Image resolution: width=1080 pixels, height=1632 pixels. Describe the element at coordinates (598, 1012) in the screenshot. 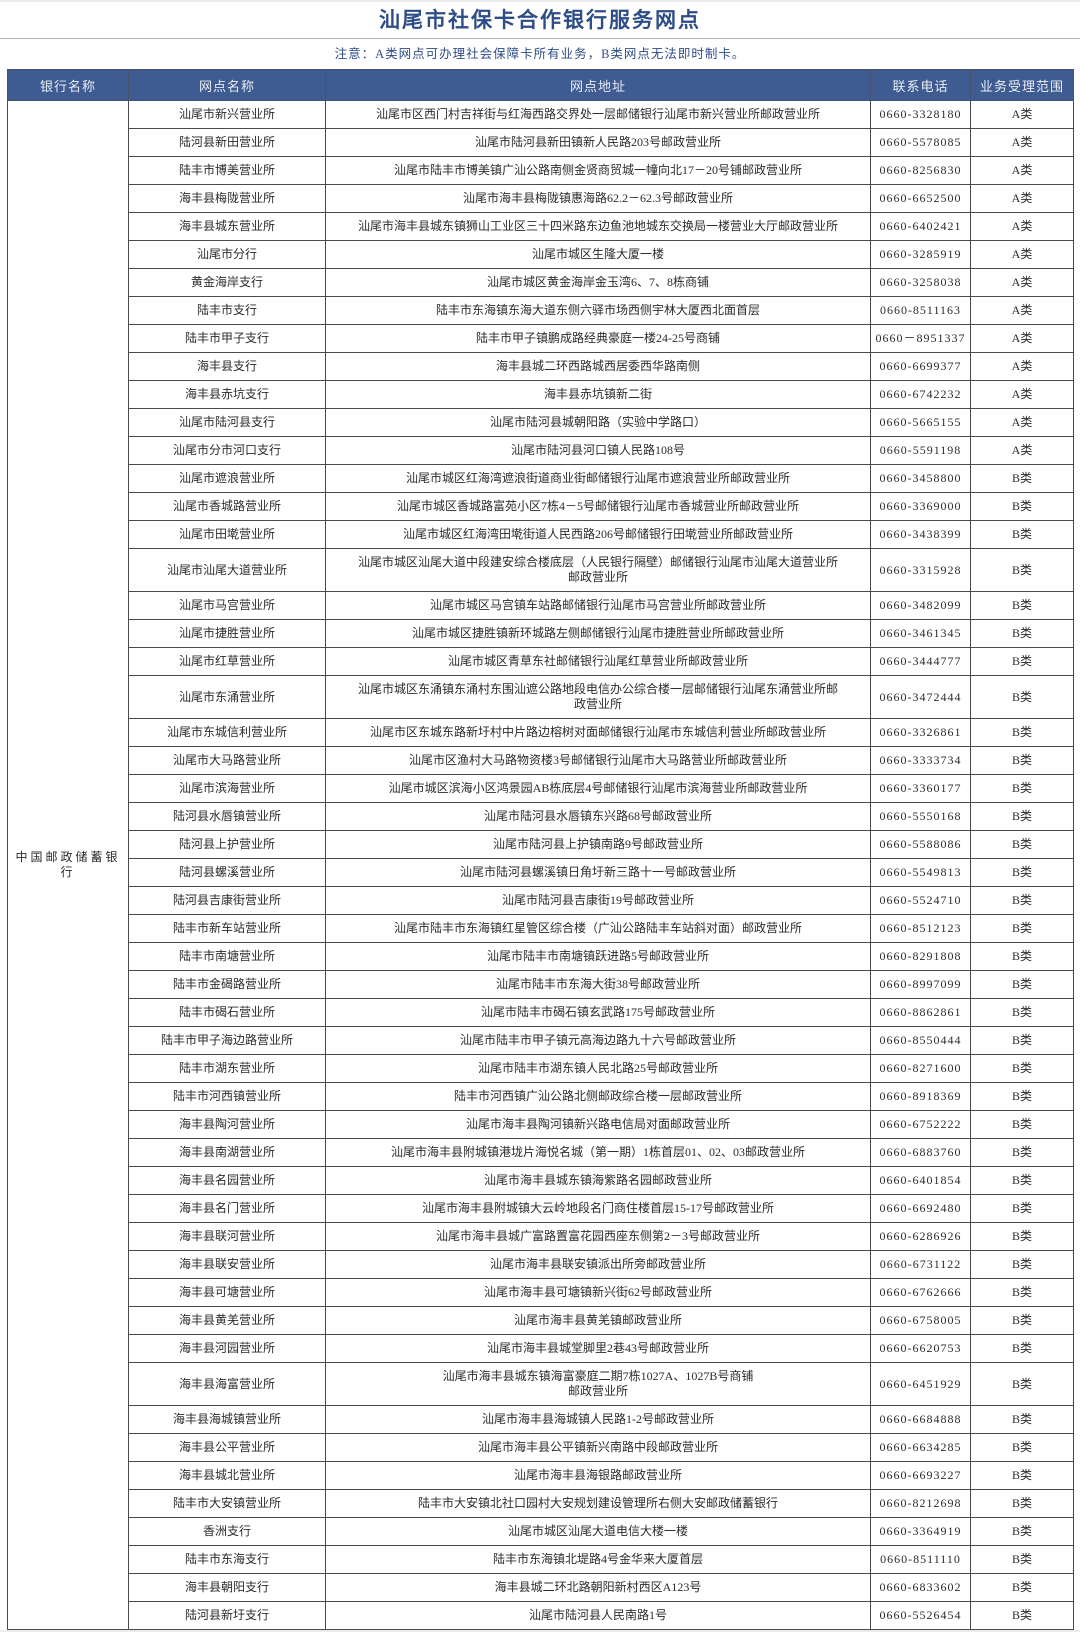

I see `branch-address-cell: 汕尾市陆丰市碣石镇玄武路175号邮政营业所` at that location.